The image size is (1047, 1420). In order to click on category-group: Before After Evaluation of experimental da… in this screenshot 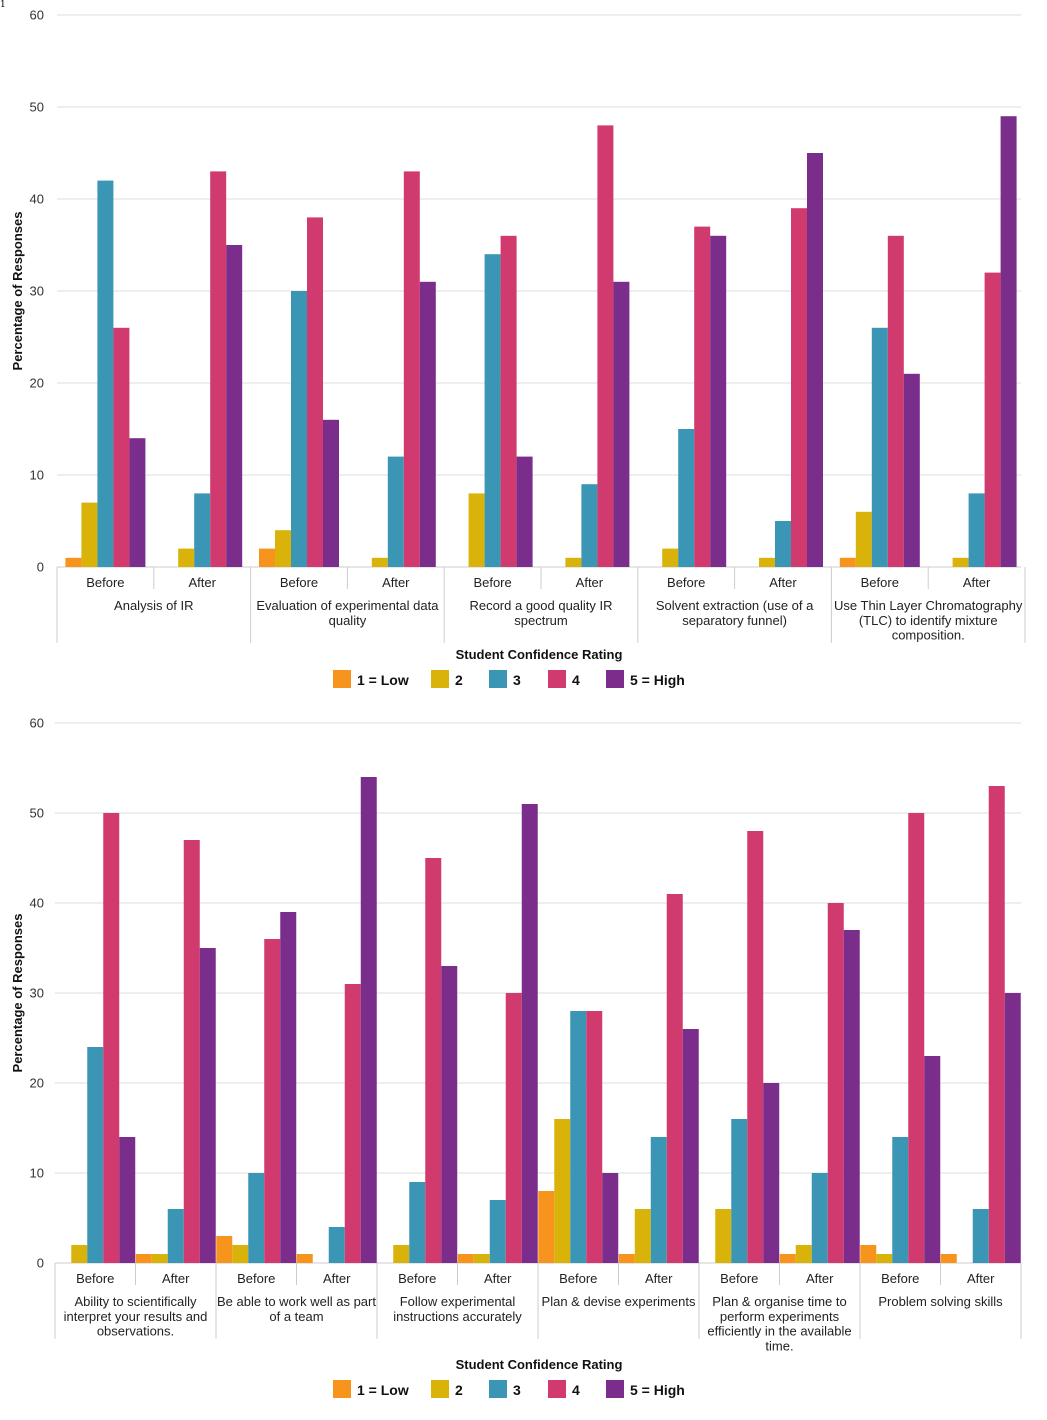, I will do `click(344, 407)`.